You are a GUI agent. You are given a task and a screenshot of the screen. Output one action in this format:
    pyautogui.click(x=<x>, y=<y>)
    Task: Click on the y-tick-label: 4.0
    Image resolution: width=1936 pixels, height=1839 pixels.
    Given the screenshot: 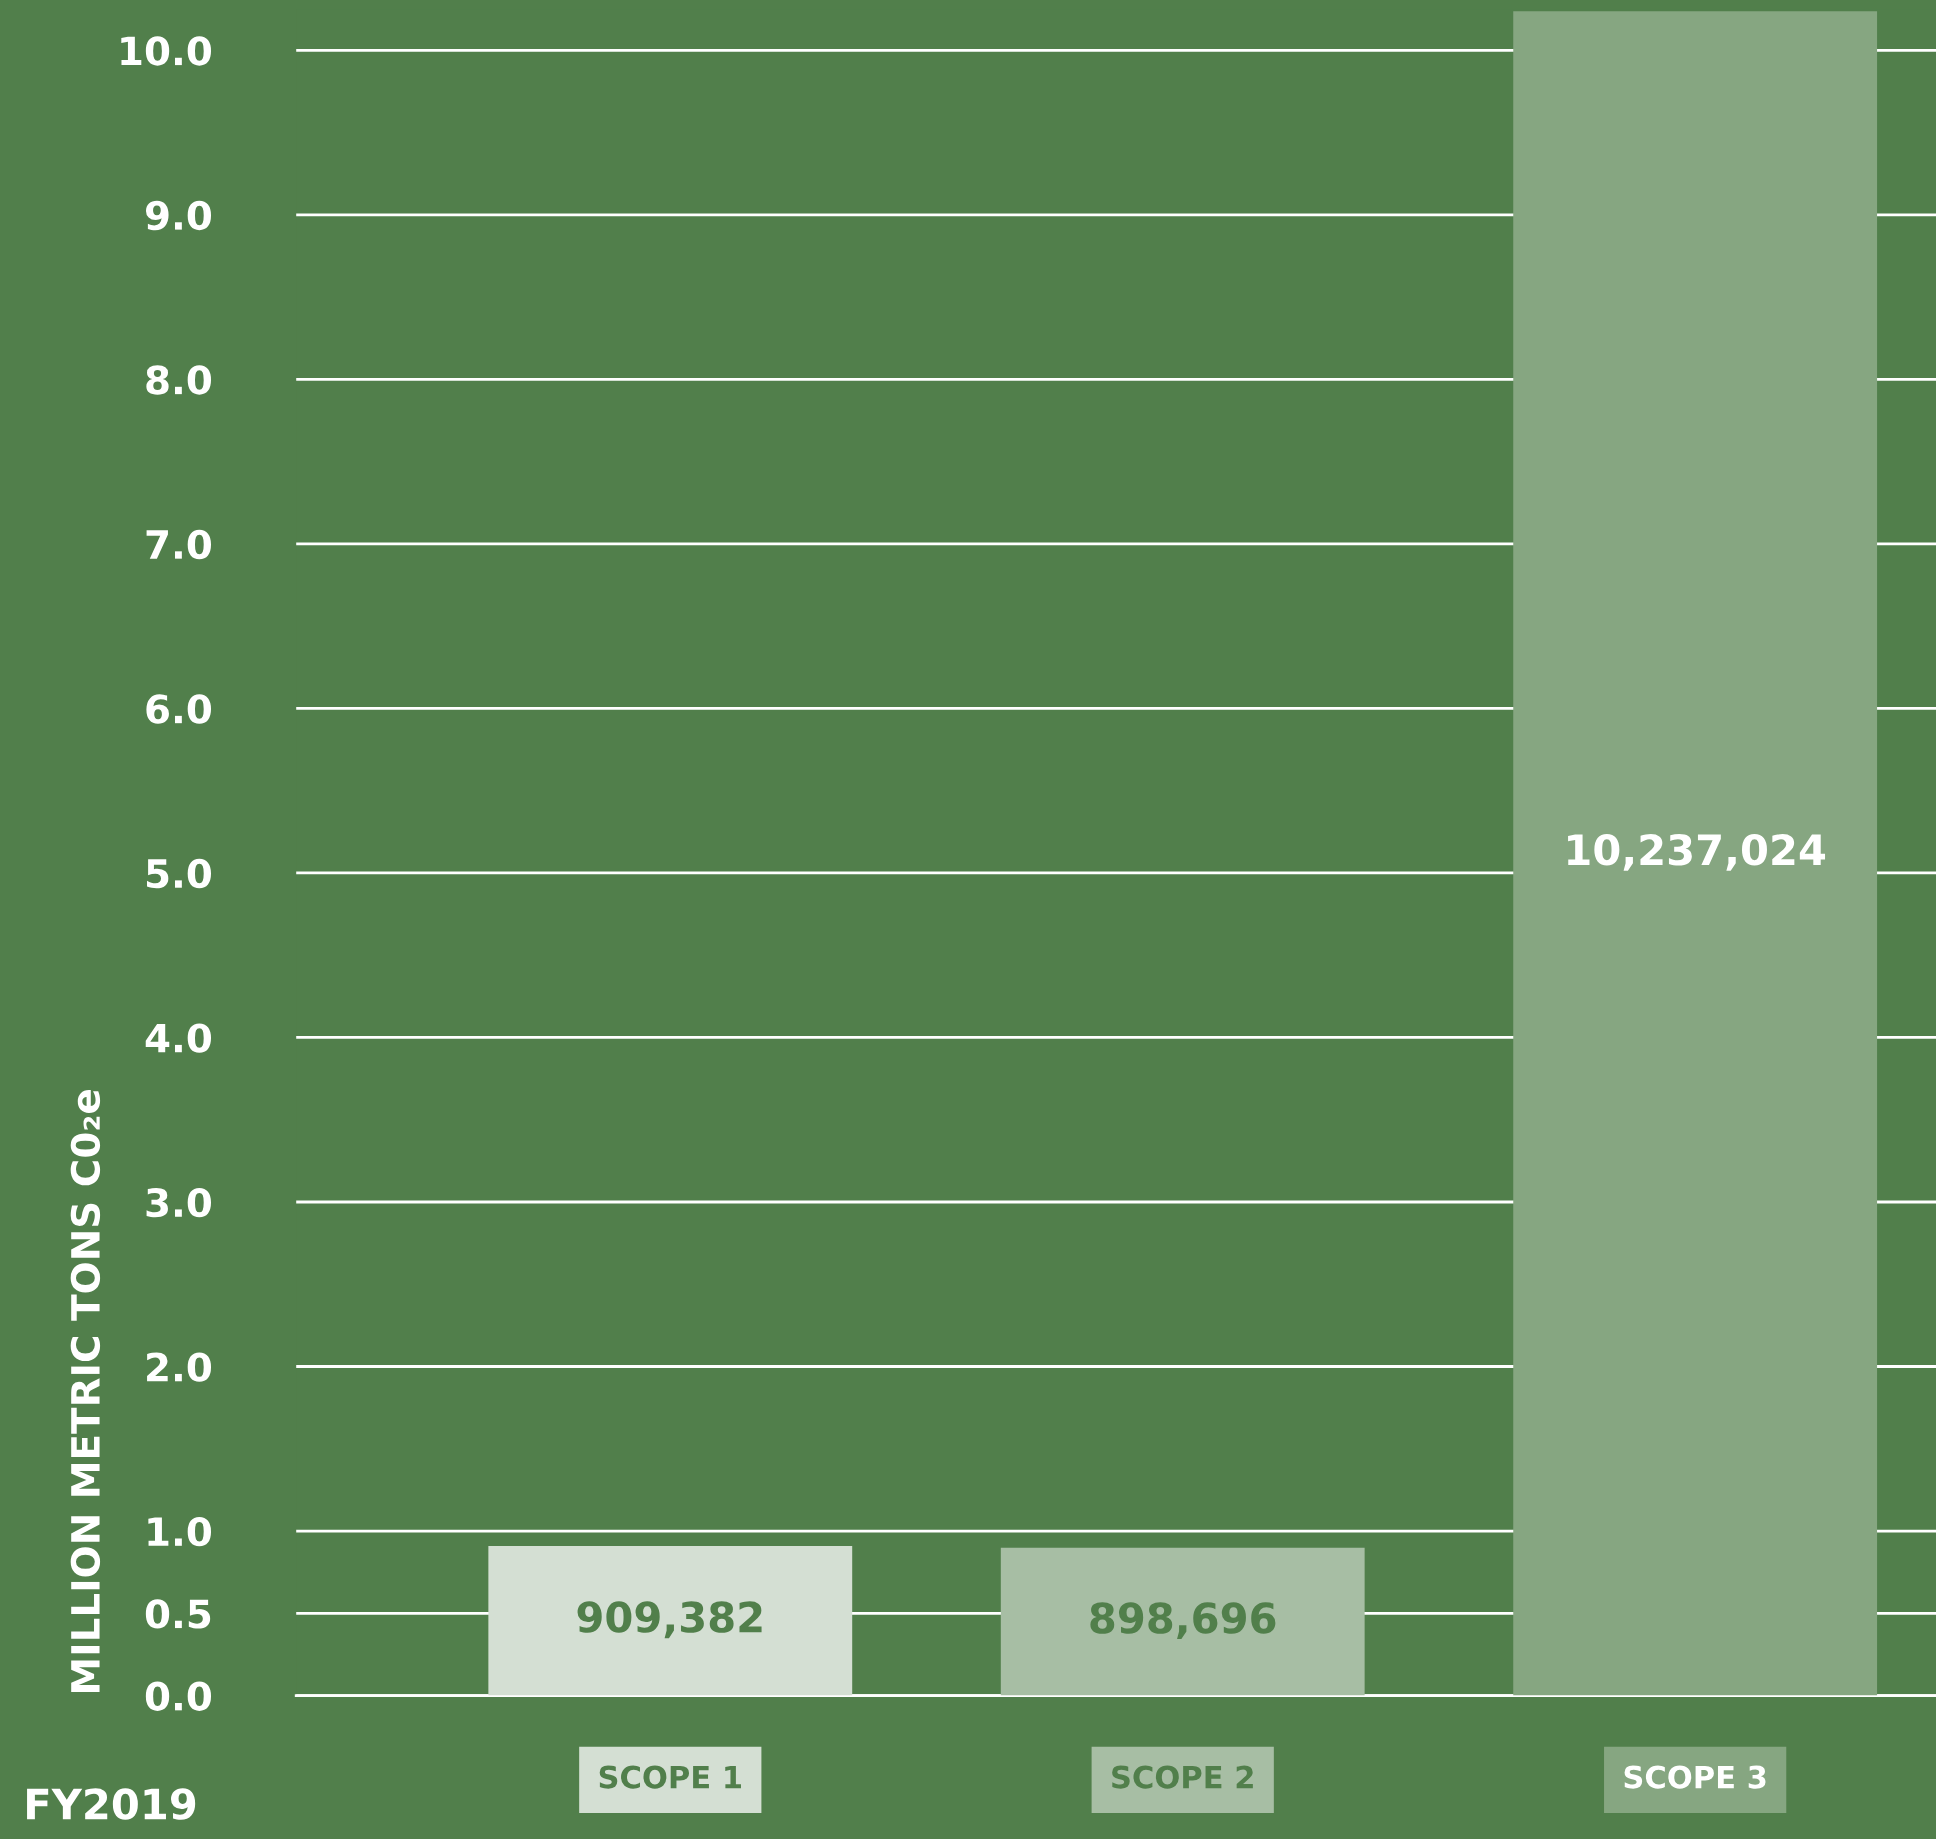 What is the action you would take?
    pyautogui.click(x=178, y=1038)
    